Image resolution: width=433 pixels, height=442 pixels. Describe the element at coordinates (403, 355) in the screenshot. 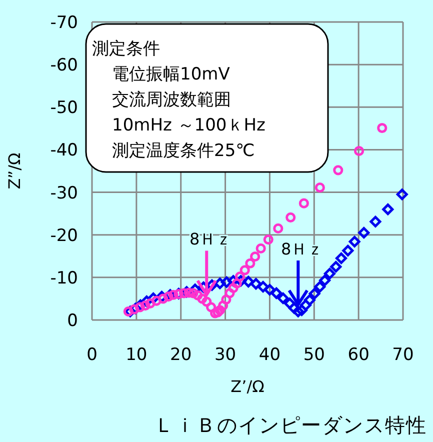

I see `x-tick-label: 70` at that location.